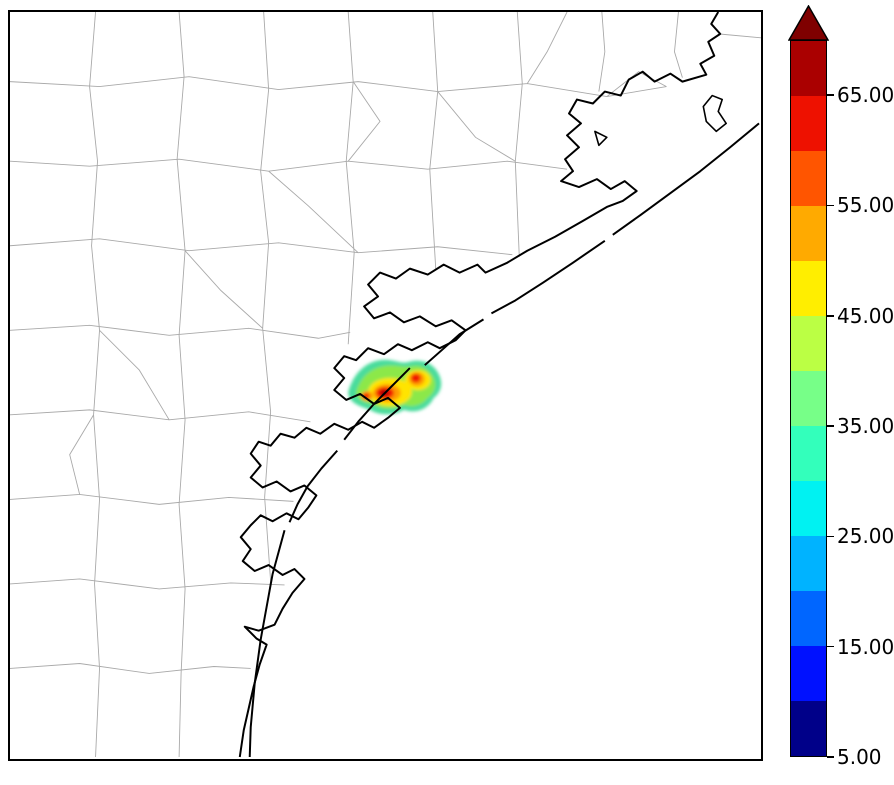 The height and width of the screenshot is (785, 894). I want to click on colorbar-extend-arrow, so click(808, 23).